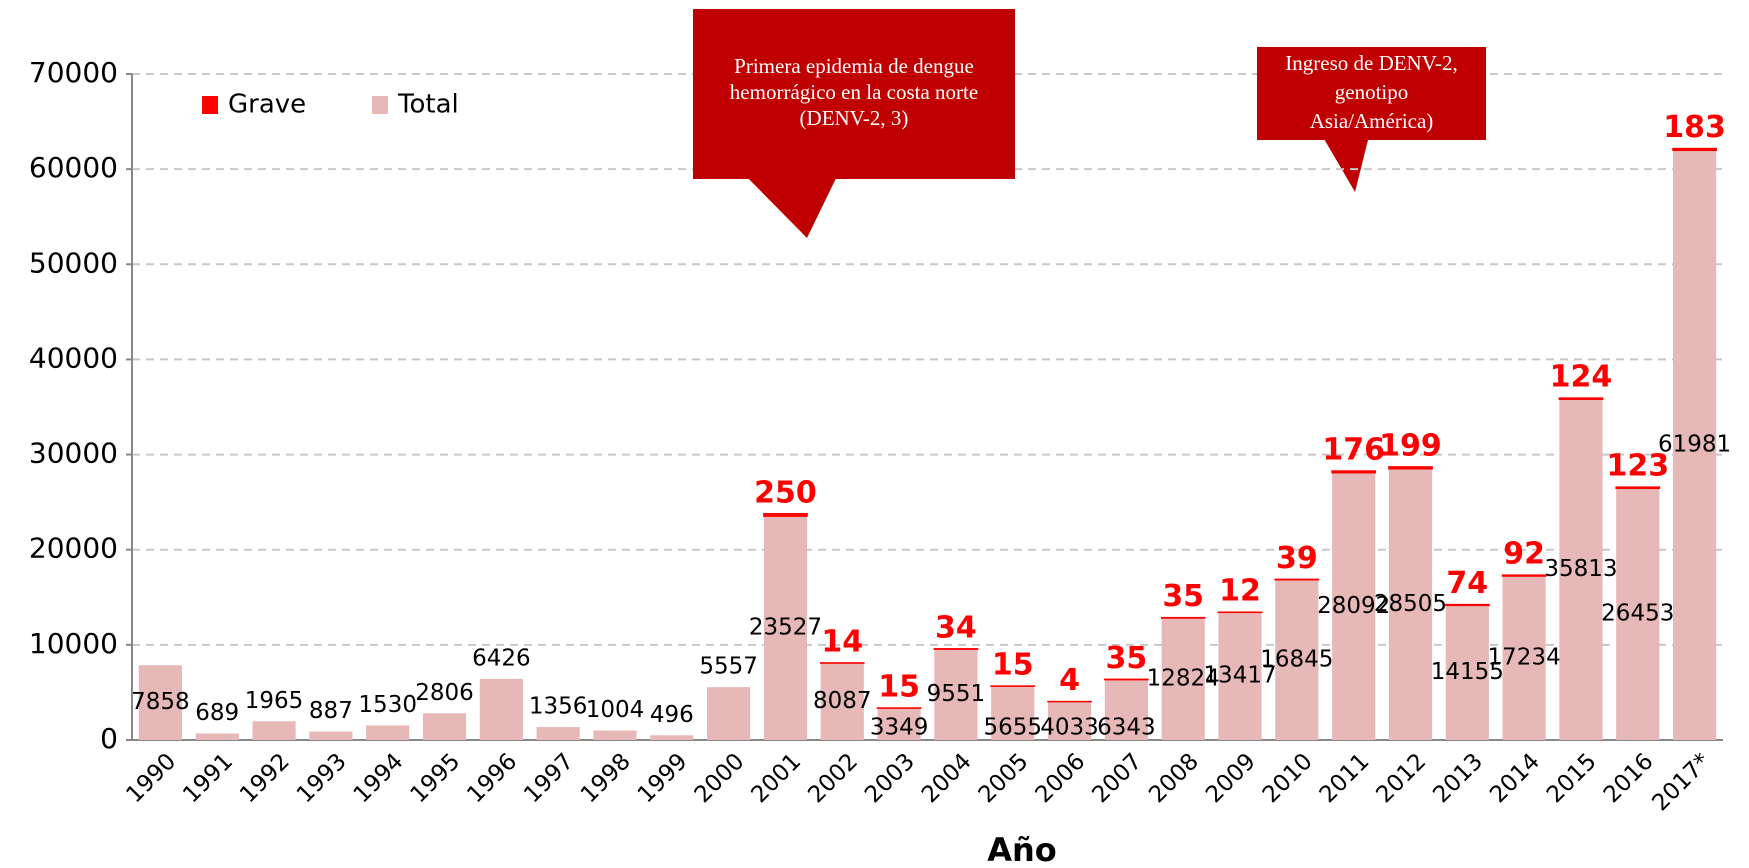 Image resolution: width=1749 pixels, height=868 pixels. What do you see at coordinates (956, 627) in the screenshot?
I see `grave-label: 34` at bounding box center [956, 627].